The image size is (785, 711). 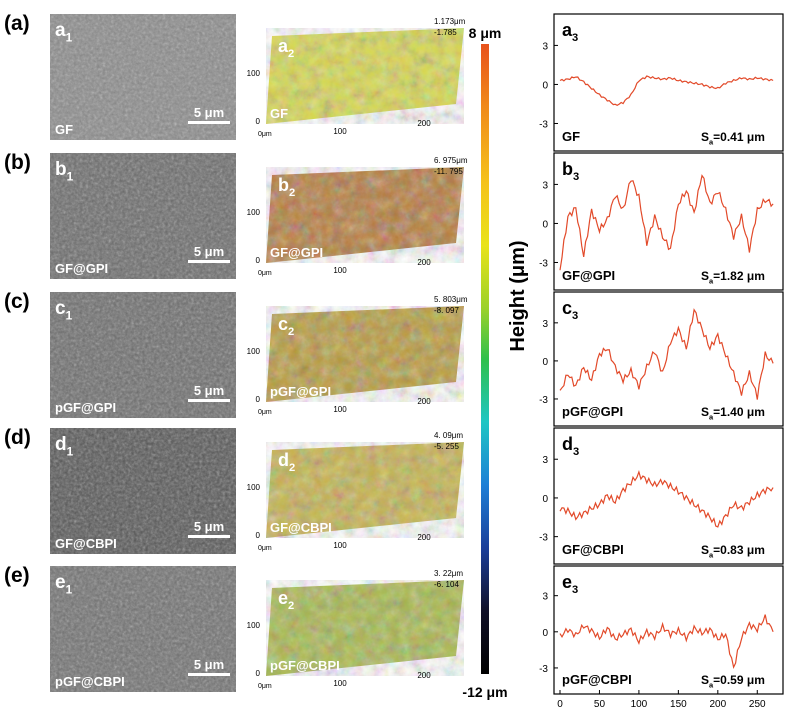 What do you see at coordinates (733, 681) in the screenshot?
I see `roughness-label: Sa=0.59 μm` at bounding box center [733, 681].